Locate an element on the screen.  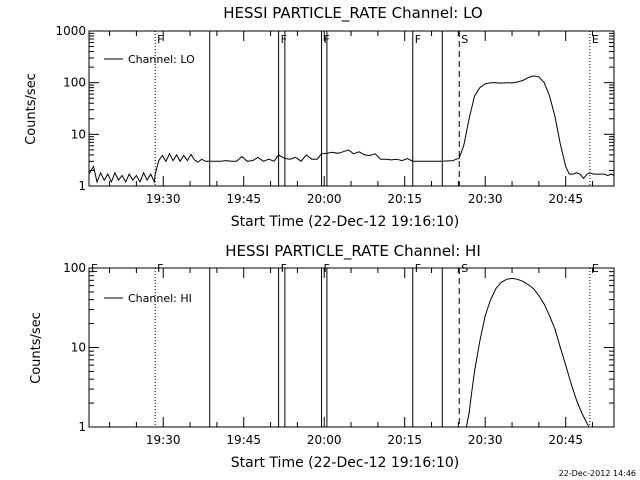
lo-event-marker-label: E is located at coordinates (595, 39).